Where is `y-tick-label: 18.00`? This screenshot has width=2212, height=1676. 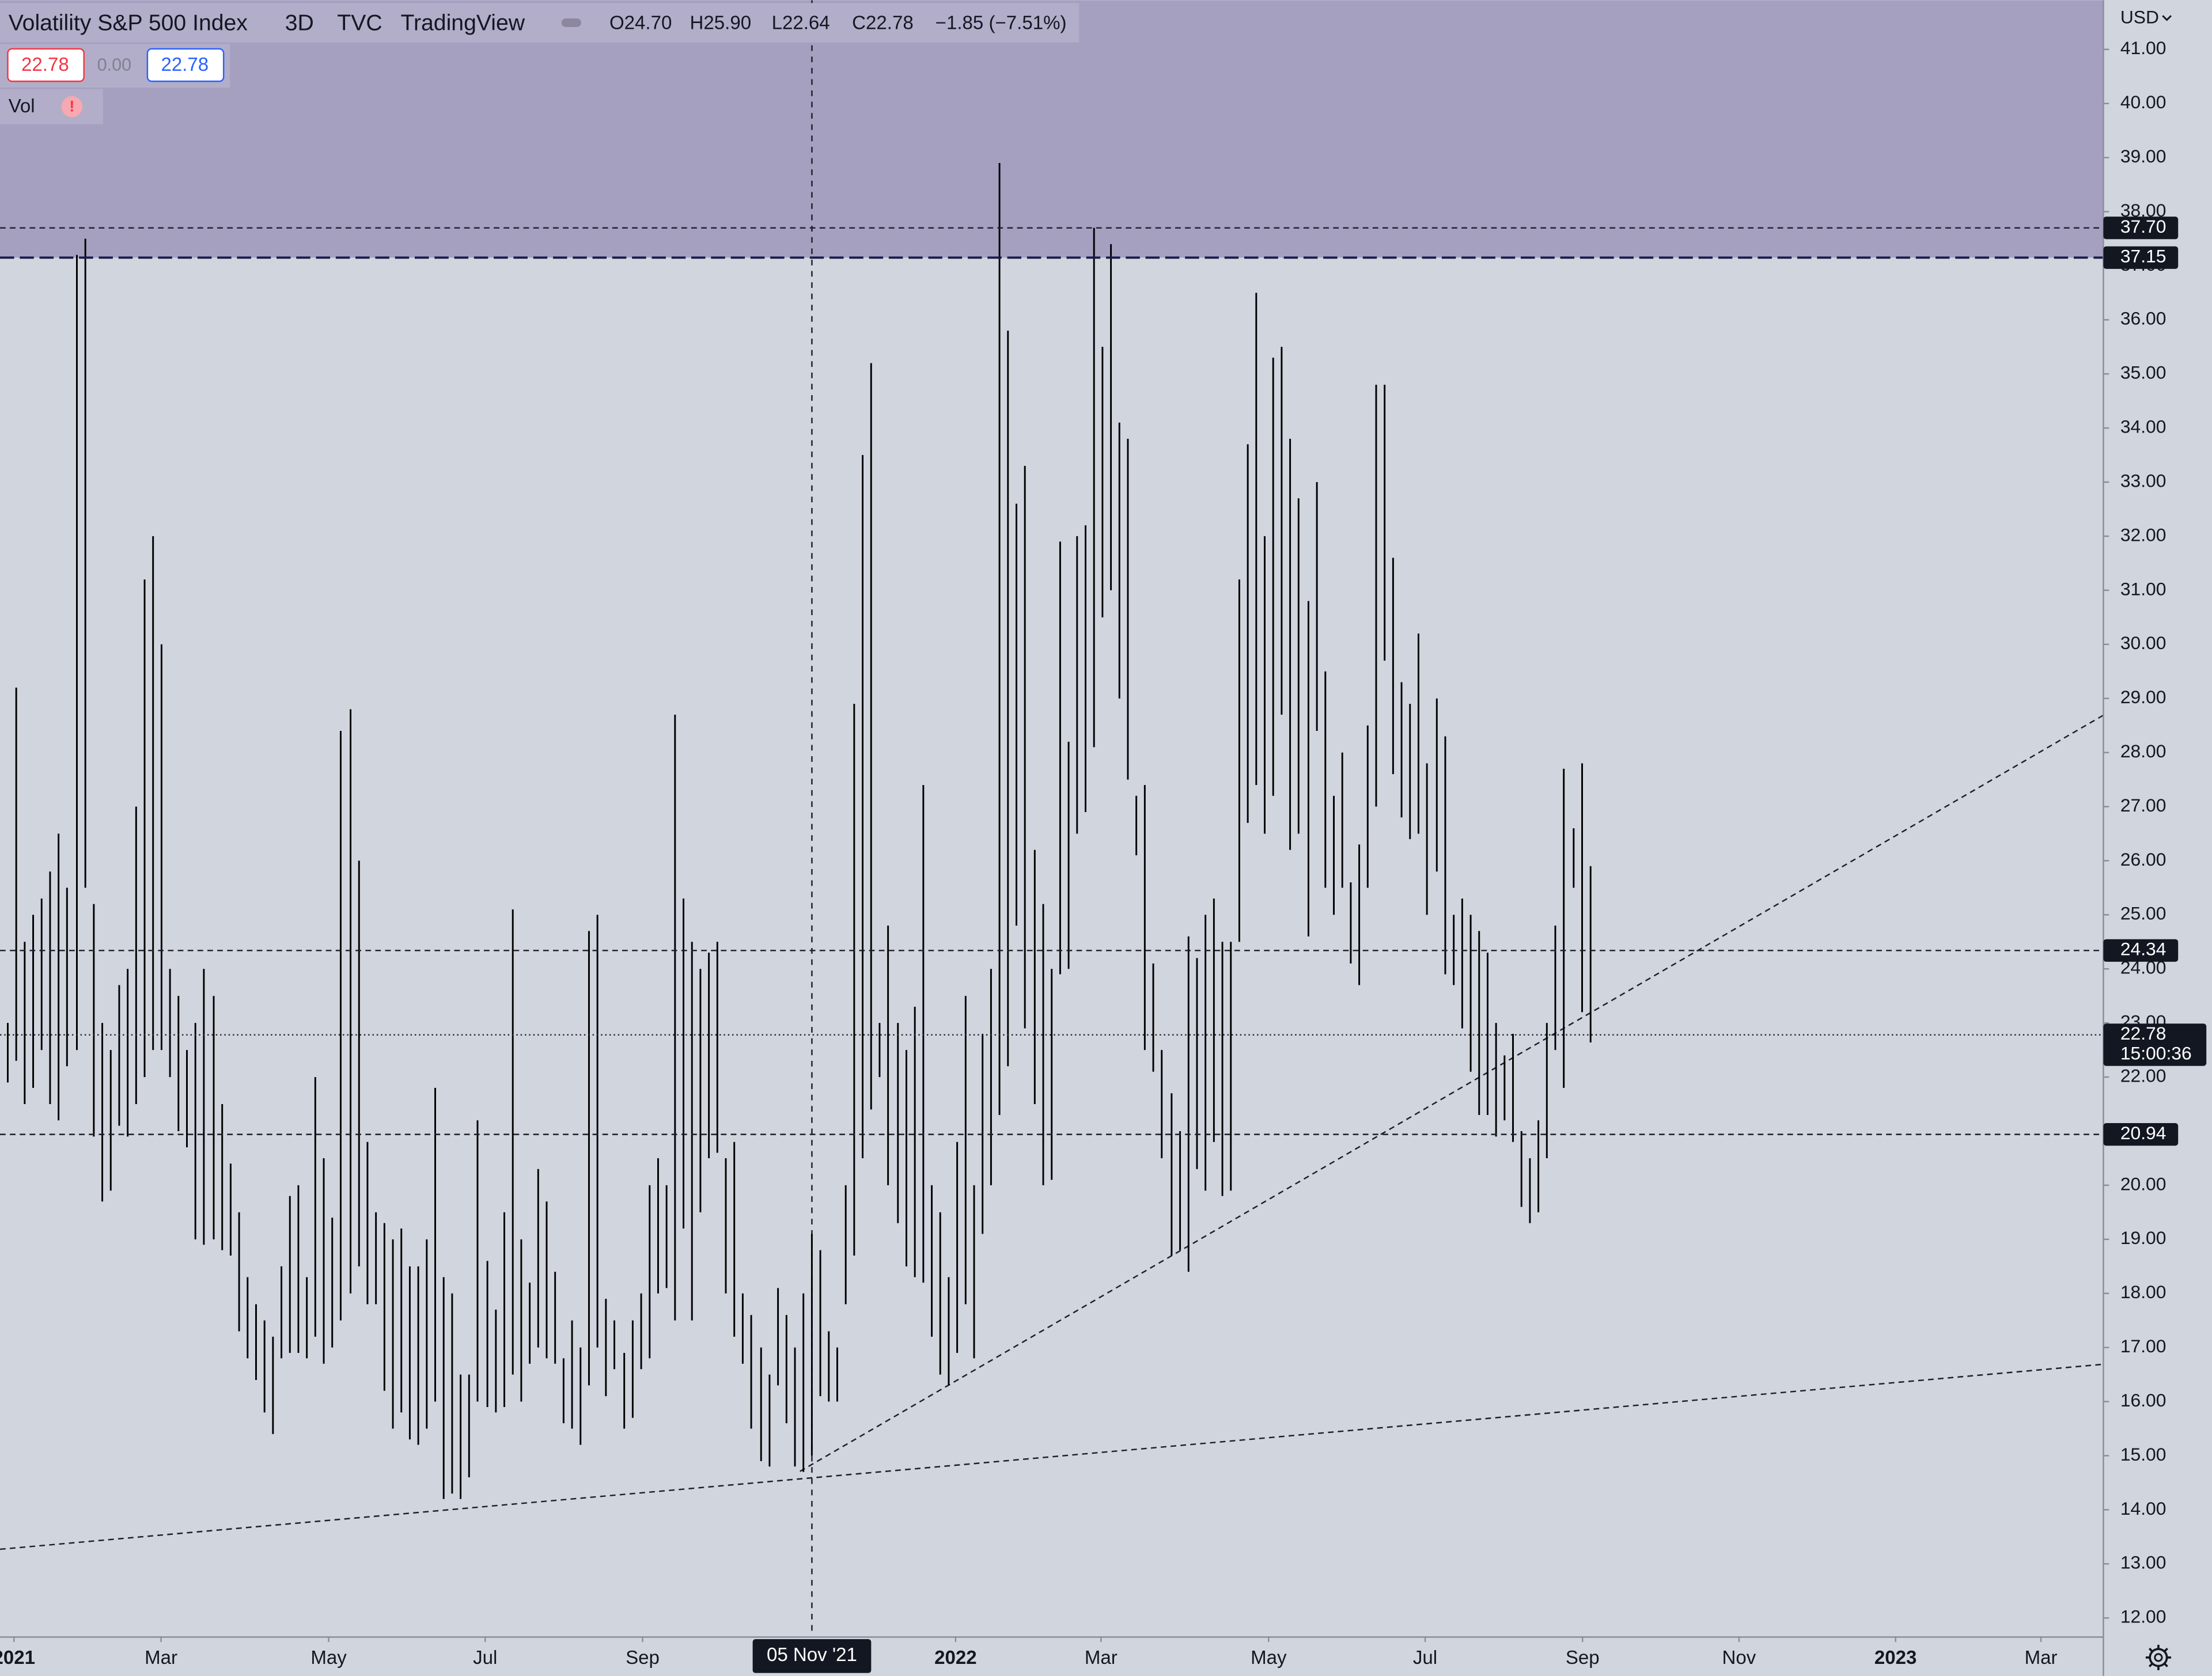
y-tick-label: 18.00 is located at coordinates (2143, 1291).